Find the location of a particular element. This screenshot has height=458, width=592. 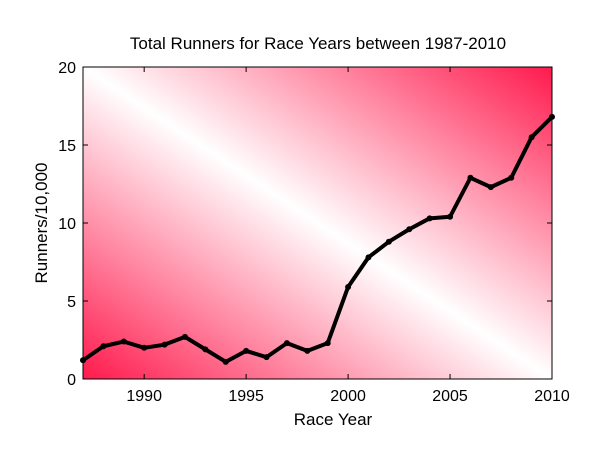

y-tick-label: 0 is located at coordinates (71, 380).